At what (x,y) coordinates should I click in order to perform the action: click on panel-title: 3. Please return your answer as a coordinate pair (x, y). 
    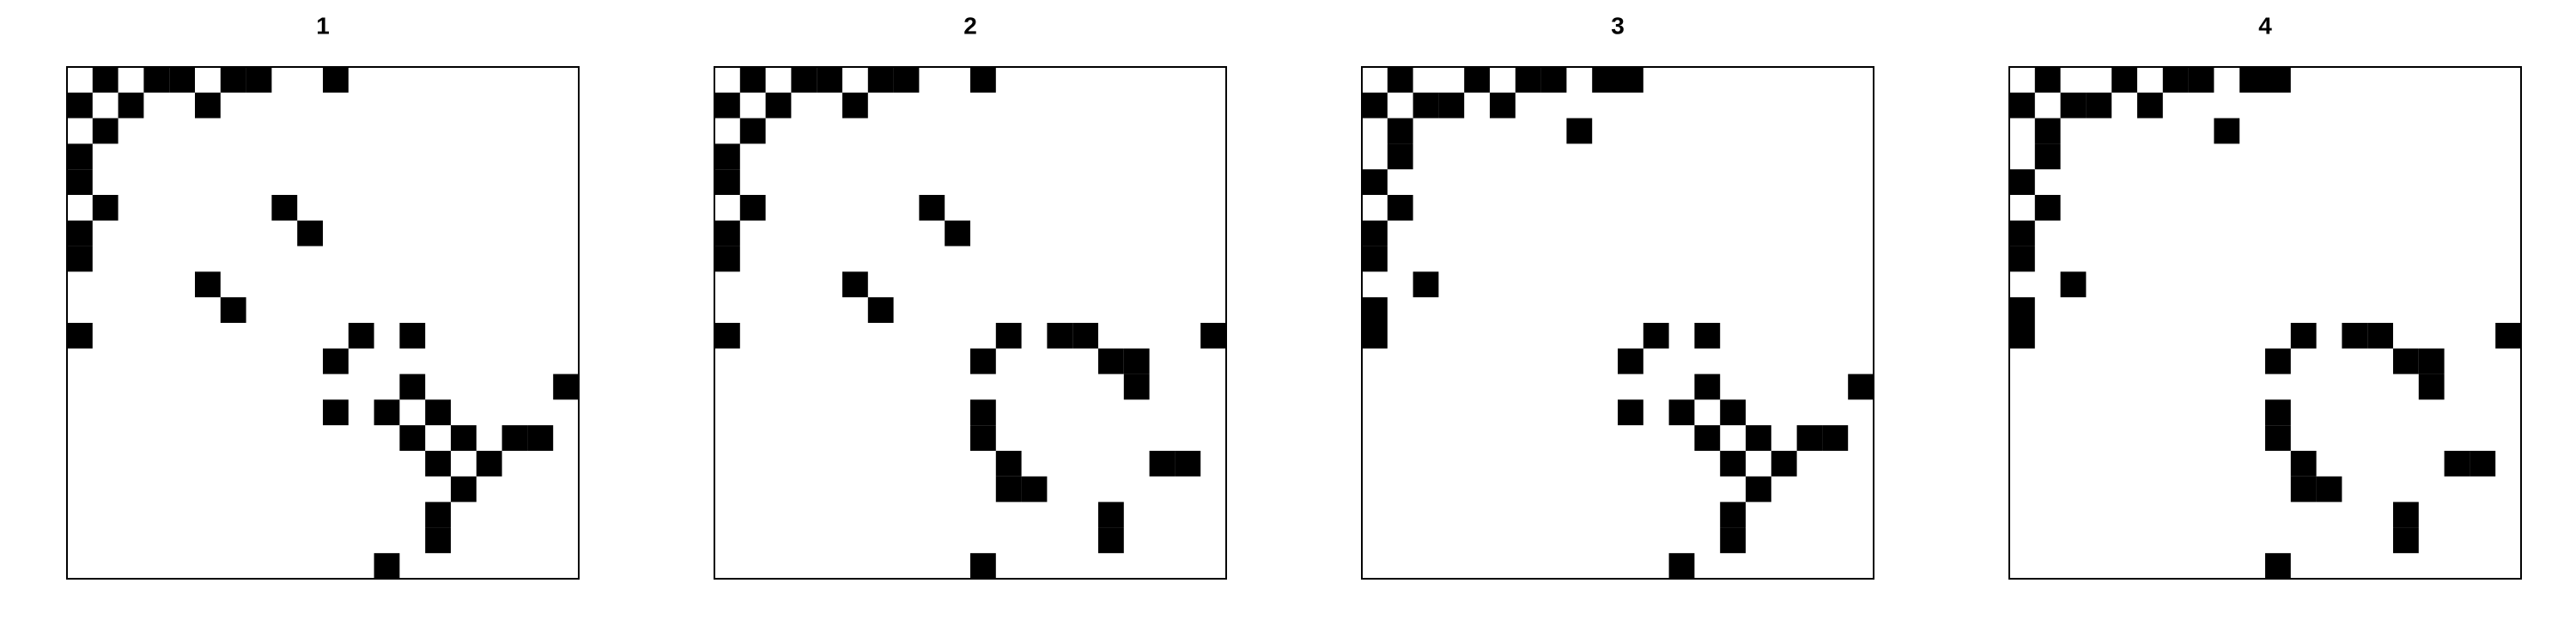
    Looking at the image, I should click on (1618, 25).